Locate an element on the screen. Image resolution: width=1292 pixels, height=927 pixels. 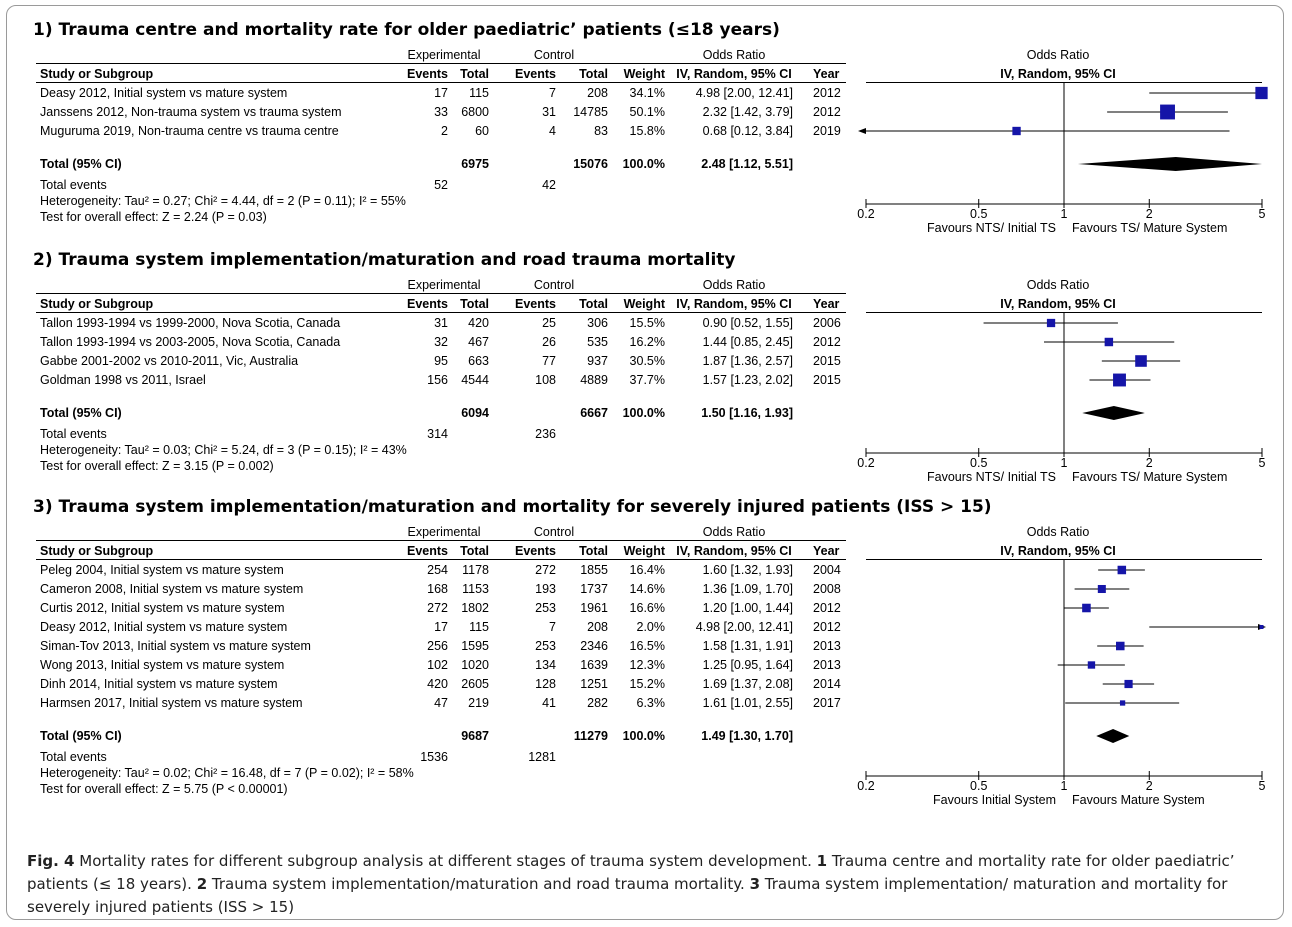
total-events-exp: 314 is located at coordinates (437, 434).